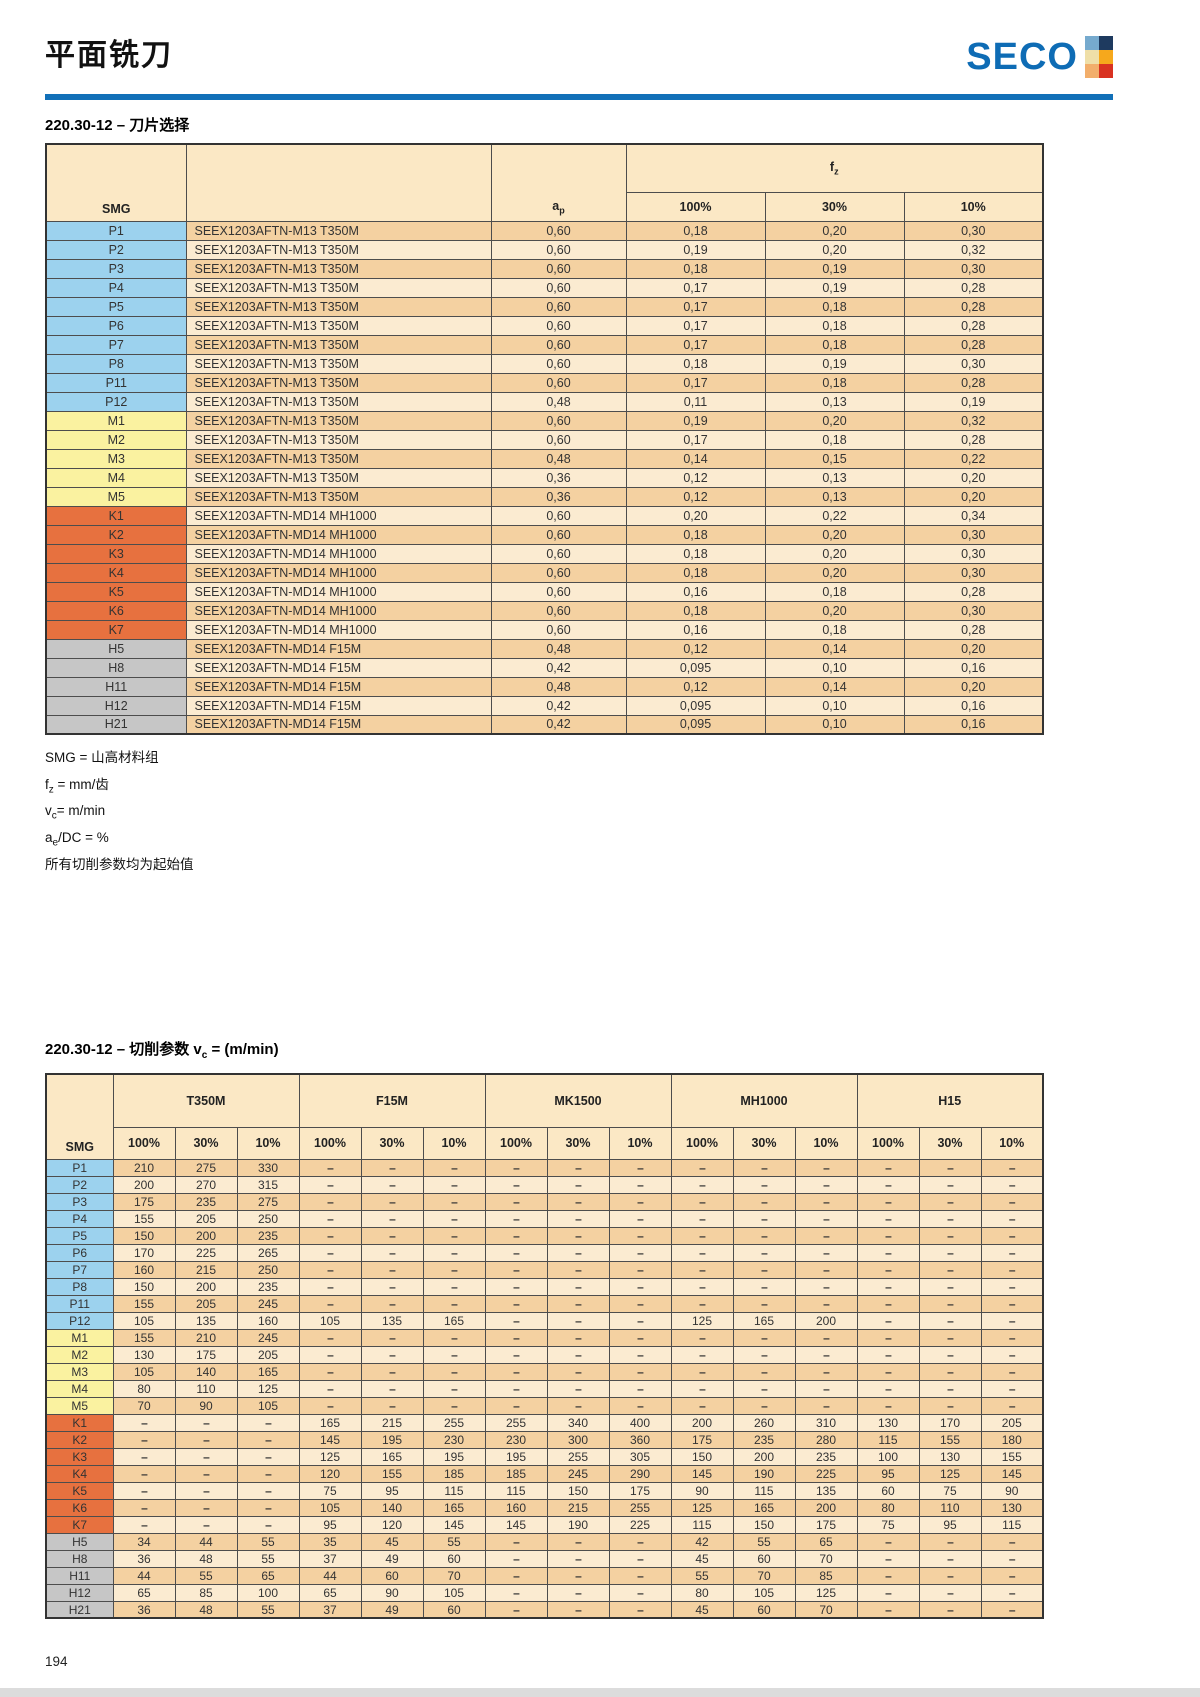  Describe the element at coordinates (392, 1100) in the screenshot. I see `grade-header-f15m: F15M` at that location.